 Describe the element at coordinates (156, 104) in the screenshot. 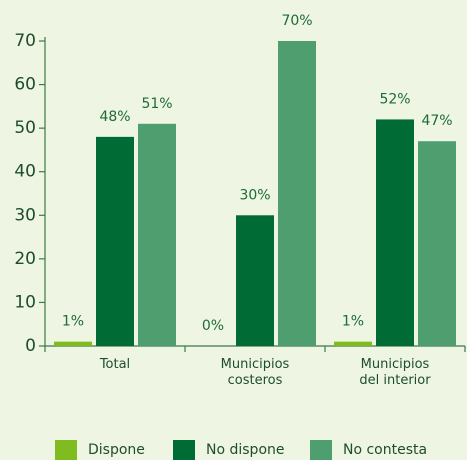

I see `value-label: 51%` at that location.